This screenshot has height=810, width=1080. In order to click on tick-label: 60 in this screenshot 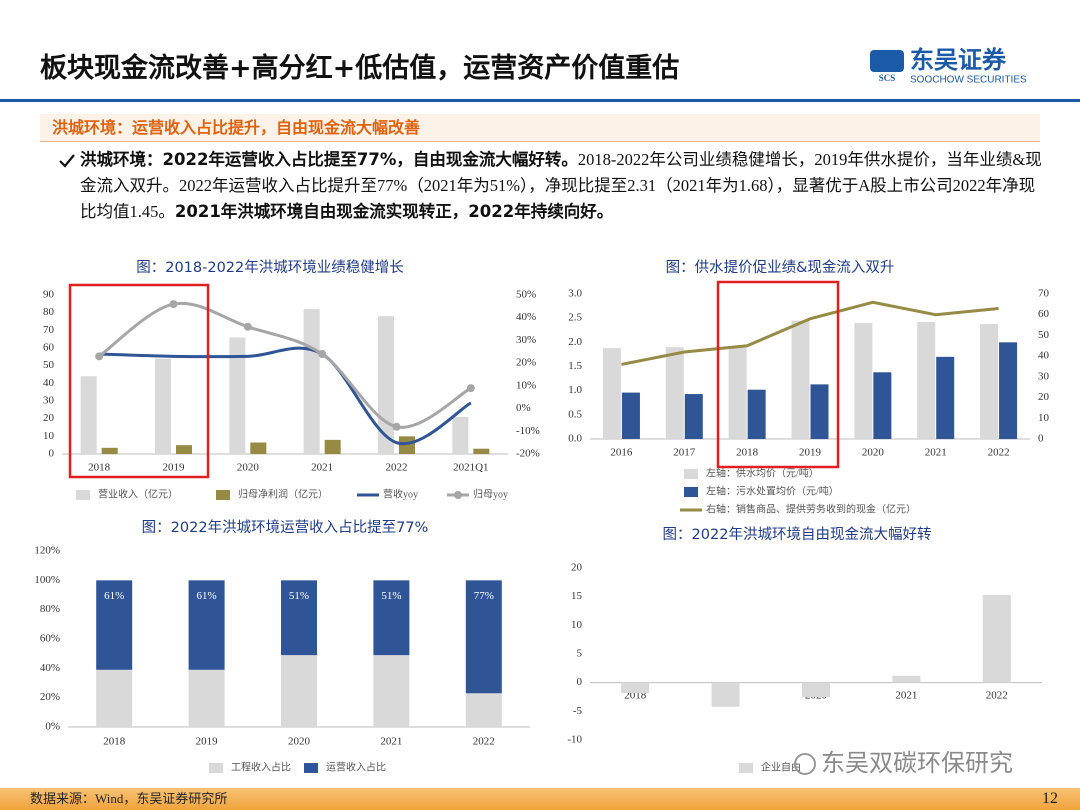, I will do `click(1044, 314)`.